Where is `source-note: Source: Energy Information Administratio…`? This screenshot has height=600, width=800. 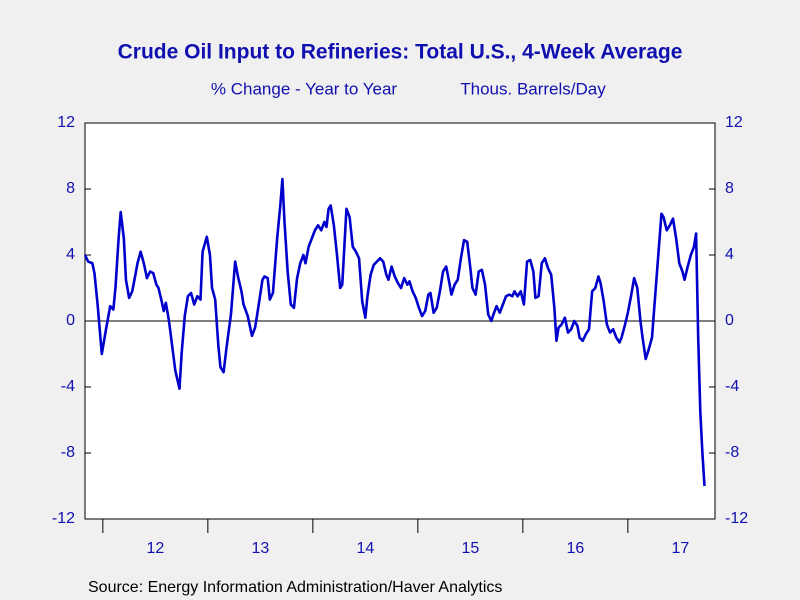 source-note: Source: Energy Information Administratio… is located at coordinates (295, 587).